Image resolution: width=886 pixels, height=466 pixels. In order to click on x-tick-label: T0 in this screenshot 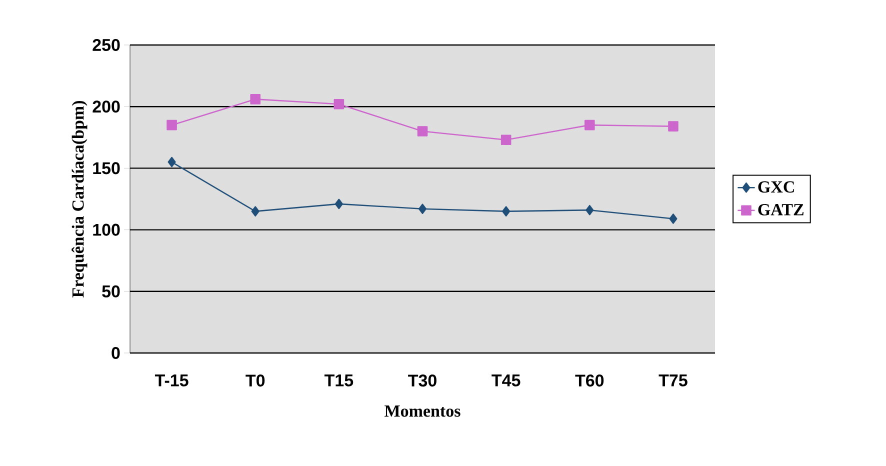, I will do `click(255, 380)`.